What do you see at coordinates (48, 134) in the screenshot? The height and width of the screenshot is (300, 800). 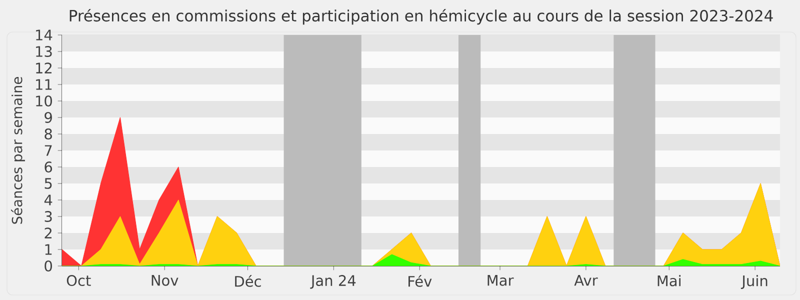 I see `y-tick-label: 8` at bounding box center [48, 134].